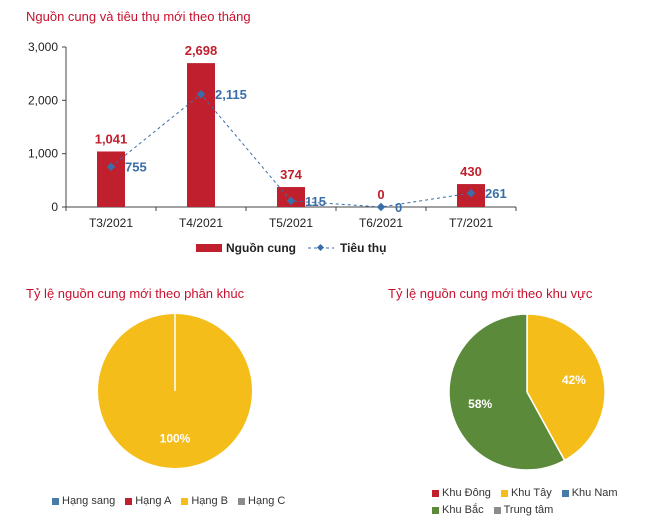 This screenshot has width=663, height=523. What do you see at coordinates (291, 174) in the screenshot?
I see `bar-data-label: 374` at bounding box center [291, 174].